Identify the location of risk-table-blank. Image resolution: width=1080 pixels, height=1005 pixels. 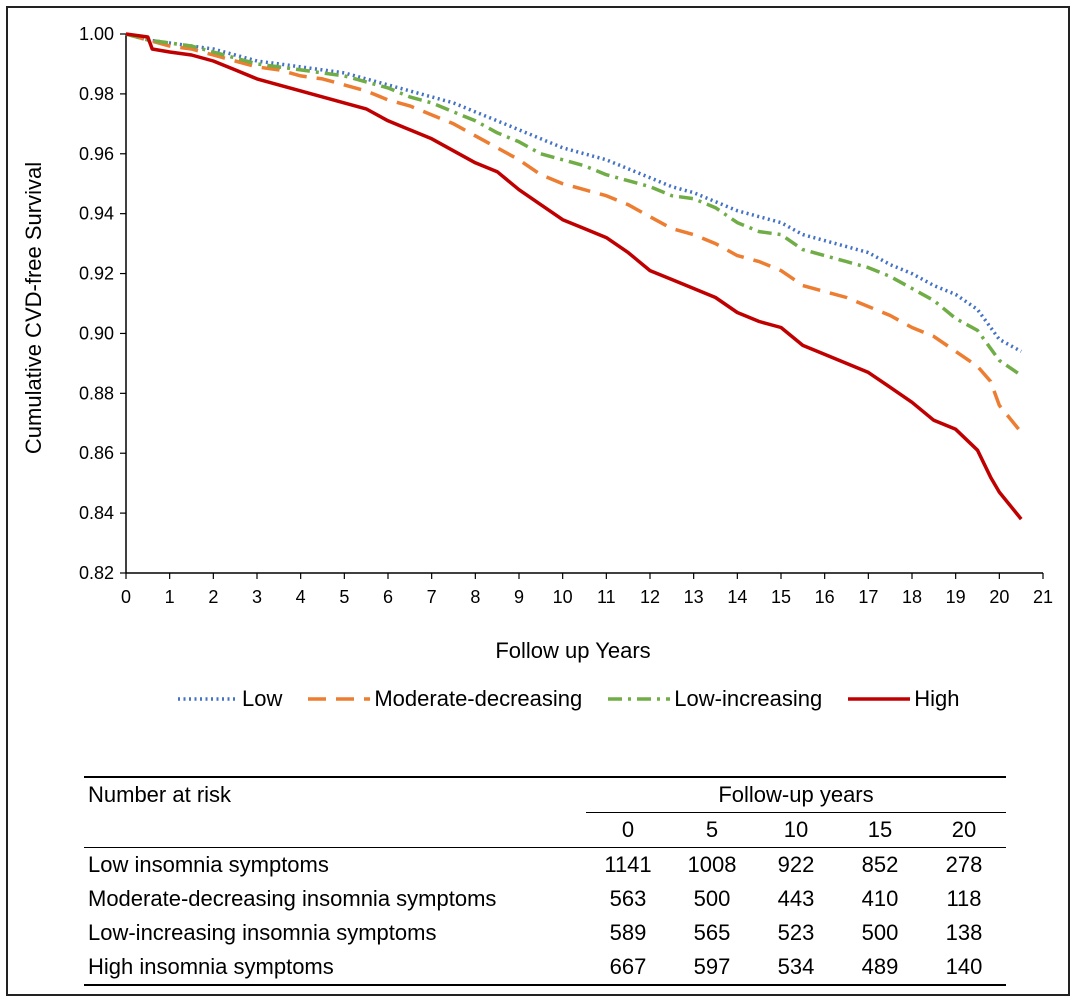
(335, 830).